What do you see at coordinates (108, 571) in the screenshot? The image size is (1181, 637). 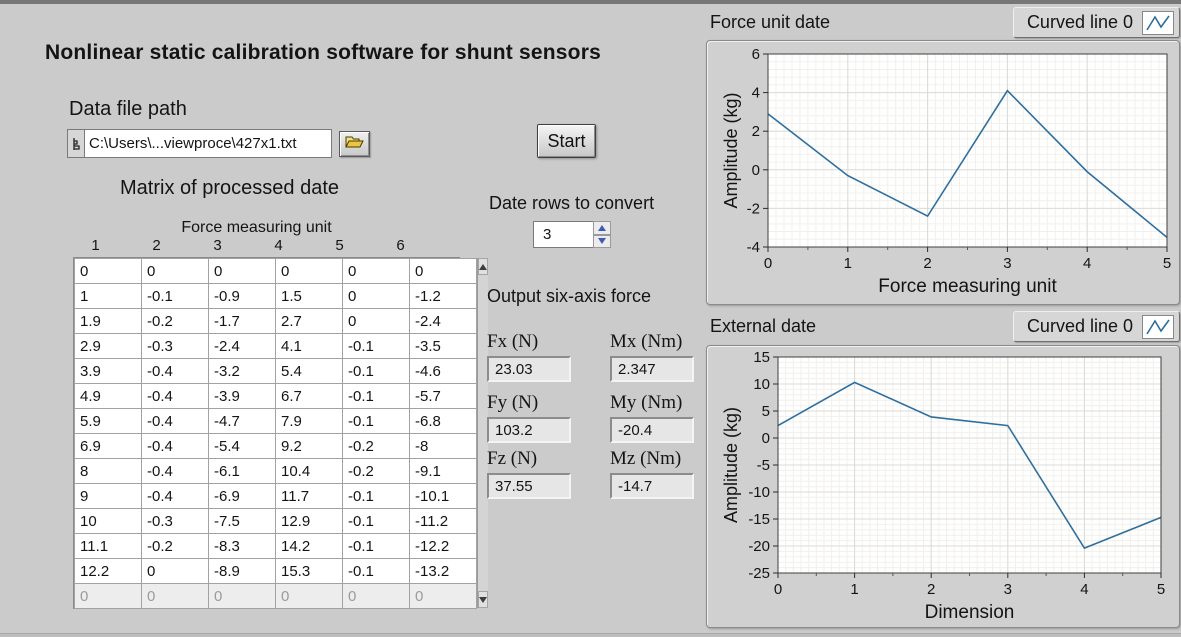 I see `matrix-cell: 12.2` at bounding box center [108, 571].